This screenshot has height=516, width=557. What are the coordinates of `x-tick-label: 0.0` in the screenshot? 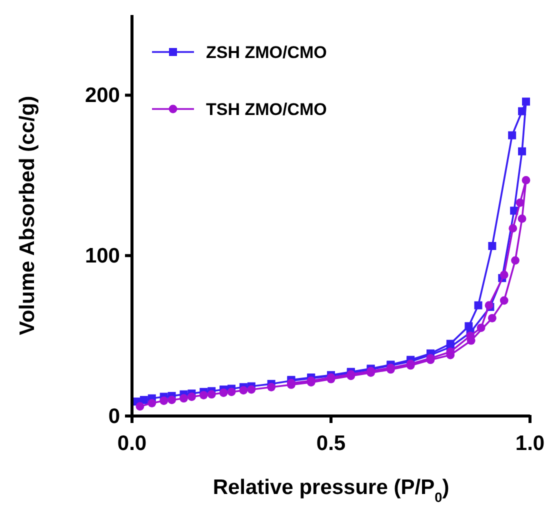 It's located at (132, 443).